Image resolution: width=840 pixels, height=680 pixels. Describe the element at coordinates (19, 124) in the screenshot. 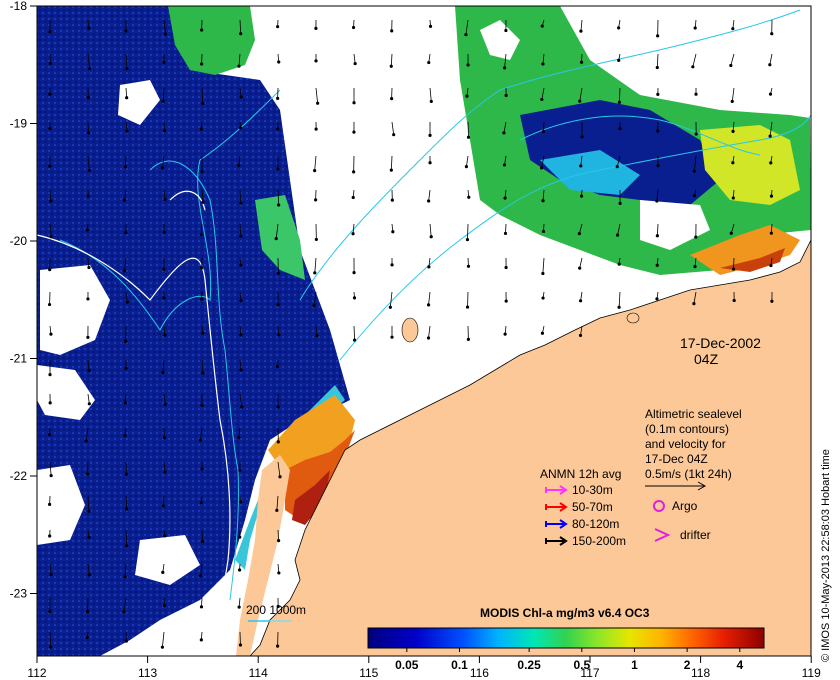

I see `y-tick-label: -19` at that location.